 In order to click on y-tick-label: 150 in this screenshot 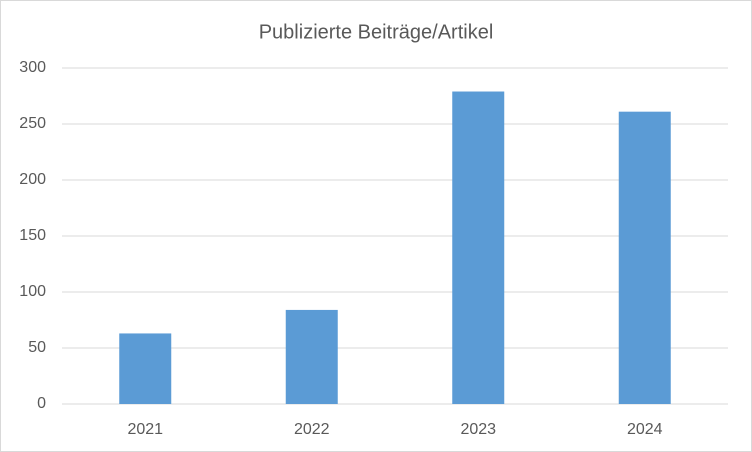, I will do `click(32, 235)`.